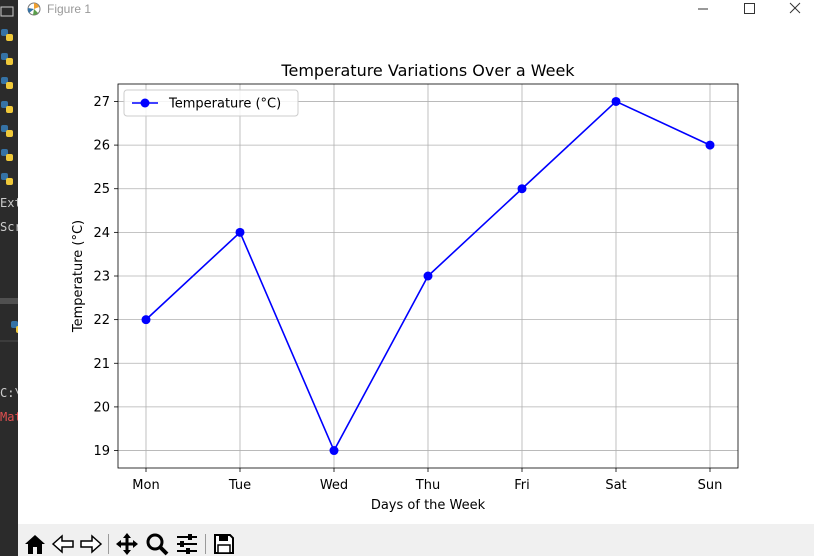 Image resolution: width=814 pixels, height=560 pixels. I want to click on home-icon, so click(35, 544).